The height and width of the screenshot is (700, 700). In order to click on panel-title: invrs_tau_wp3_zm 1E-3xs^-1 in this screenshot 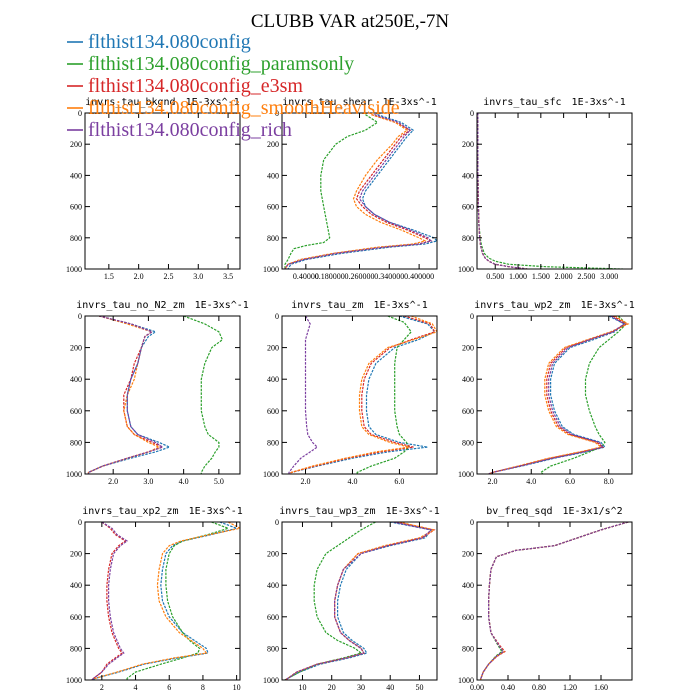, I will do `click(359, 511)`.